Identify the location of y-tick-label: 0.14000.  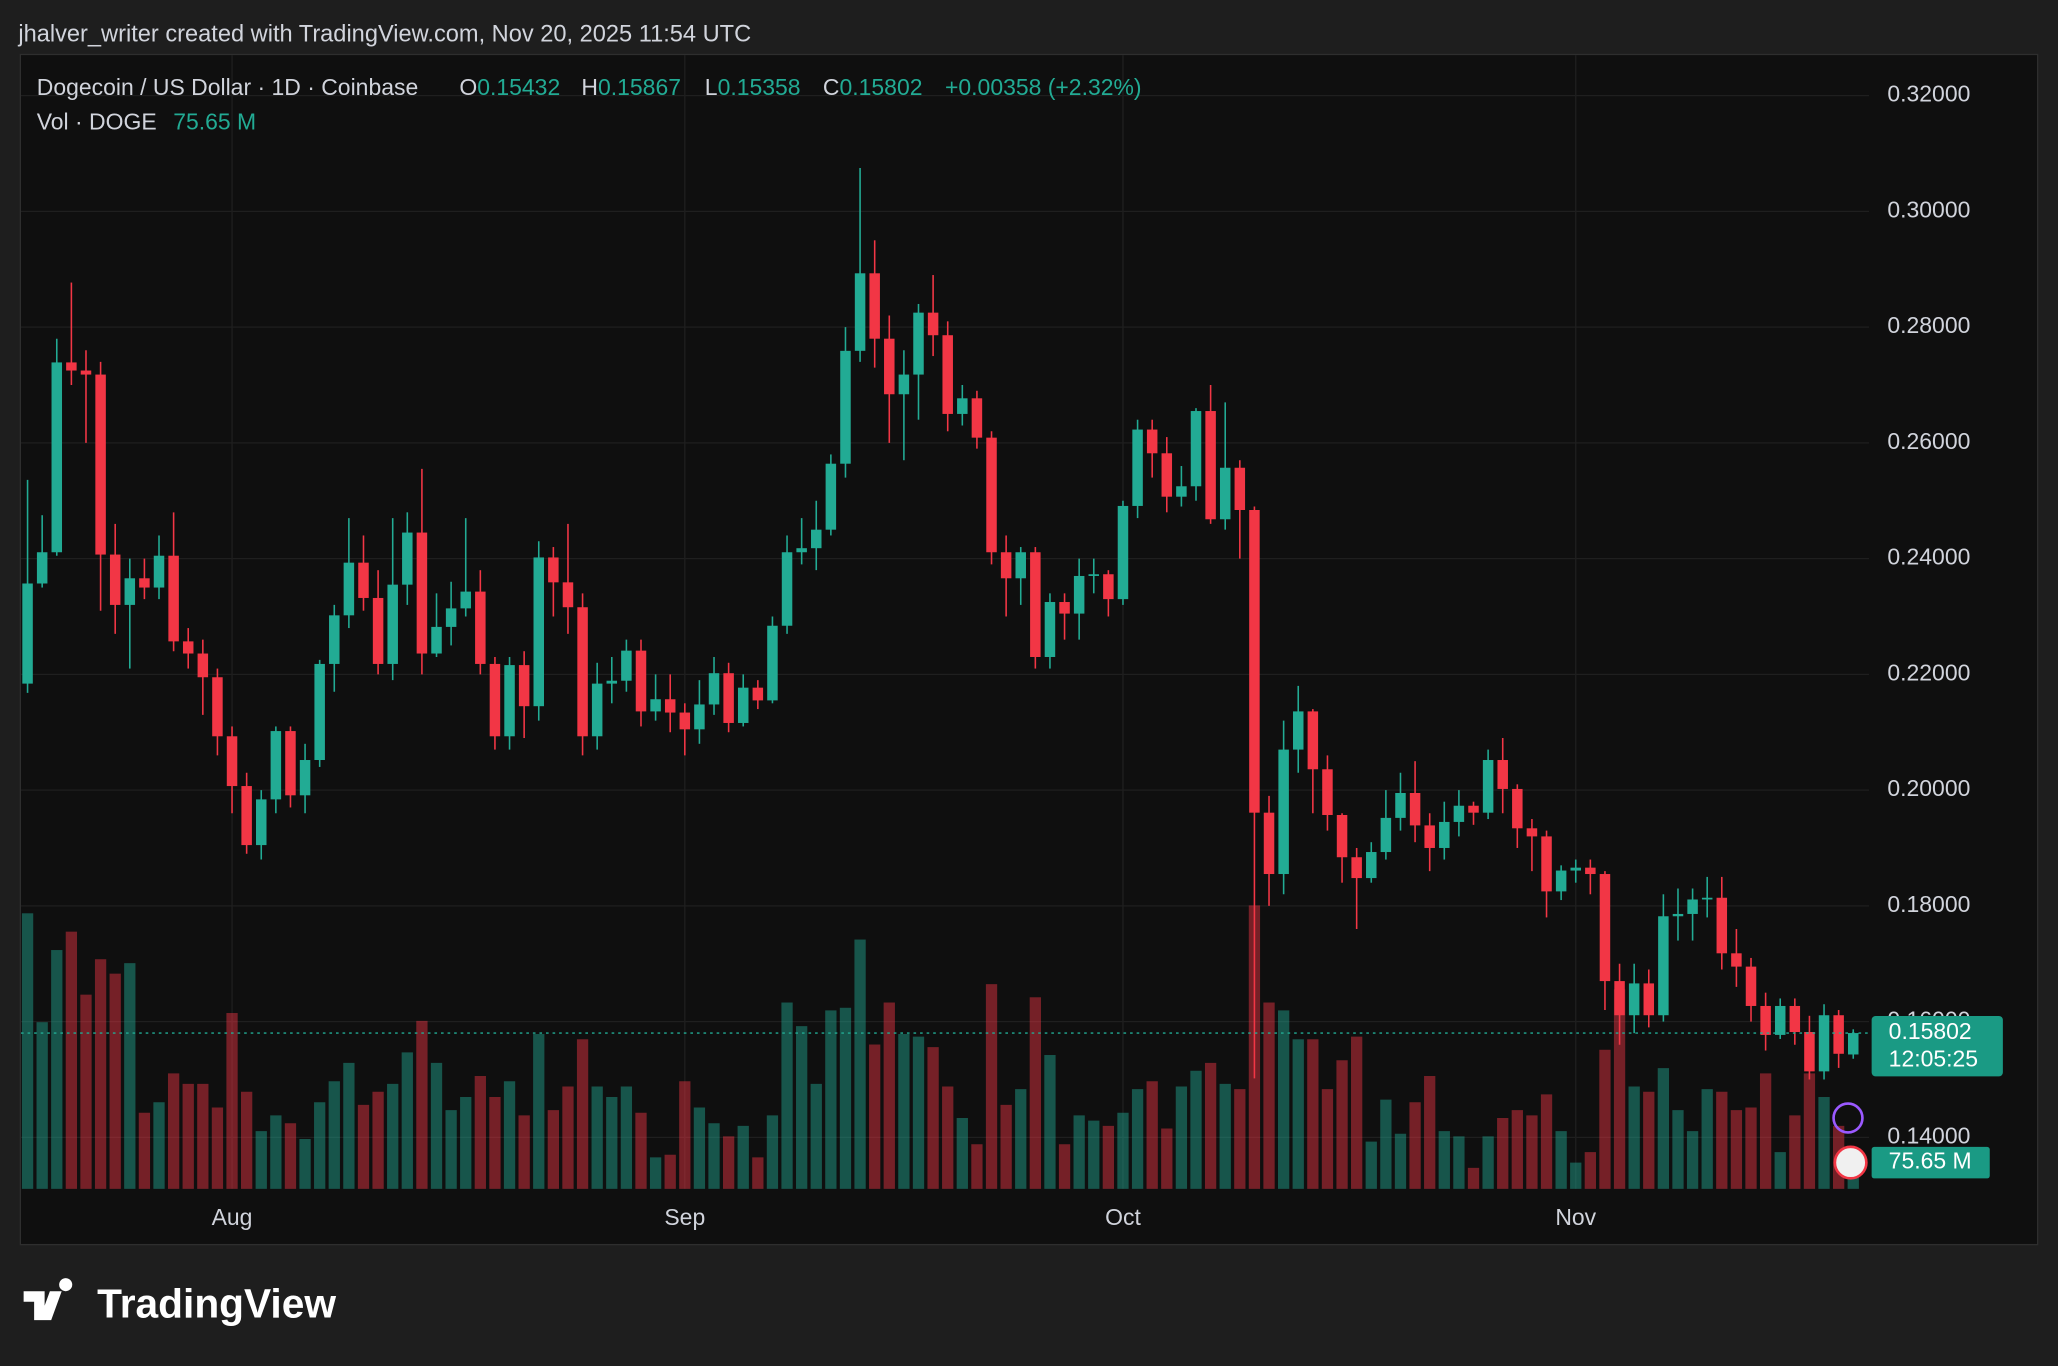
(1928, 1135).